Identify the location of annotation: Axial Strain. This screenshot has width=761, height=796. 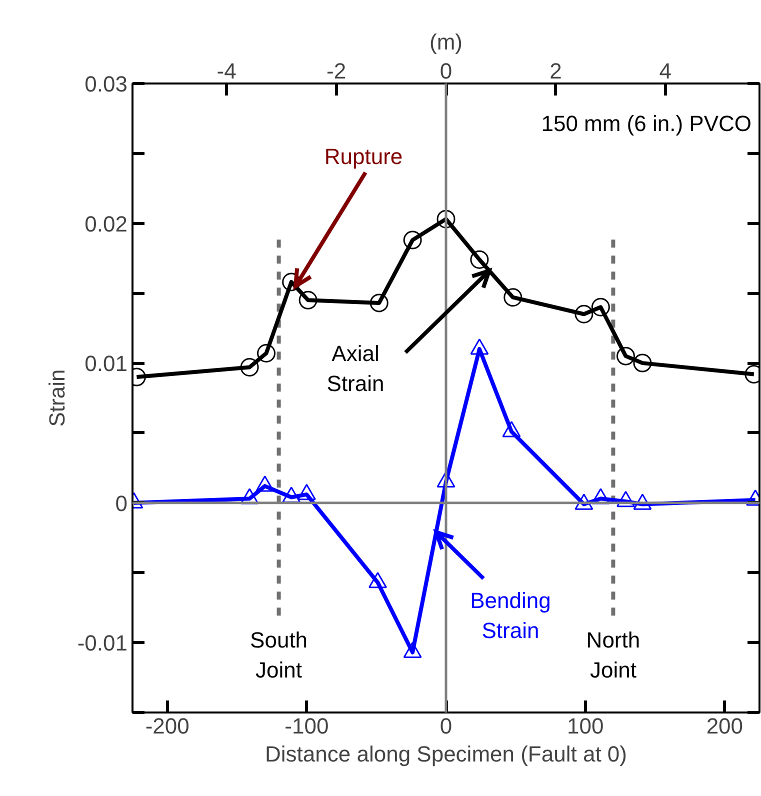
(355, 368).